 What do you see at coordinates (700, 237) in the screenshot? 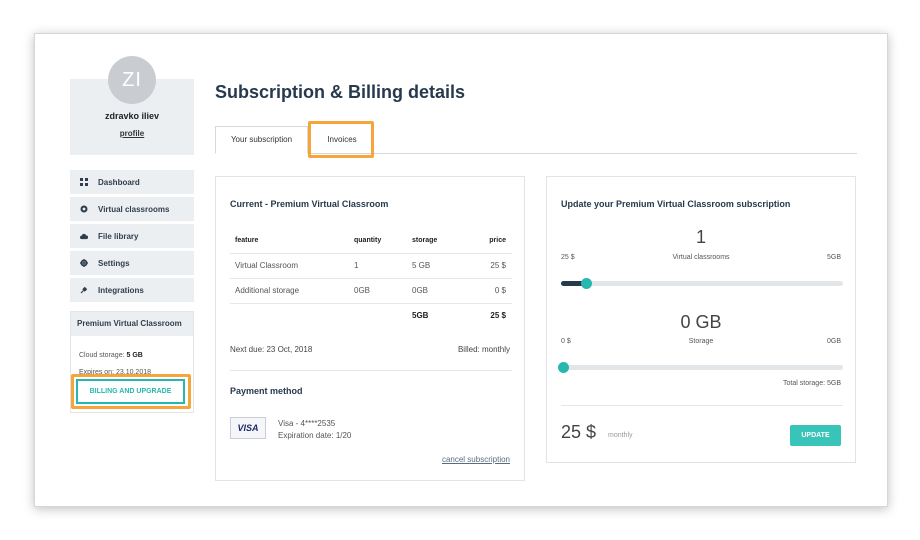
I see `classrooms-count: 1` at bounding box center [700, 237].